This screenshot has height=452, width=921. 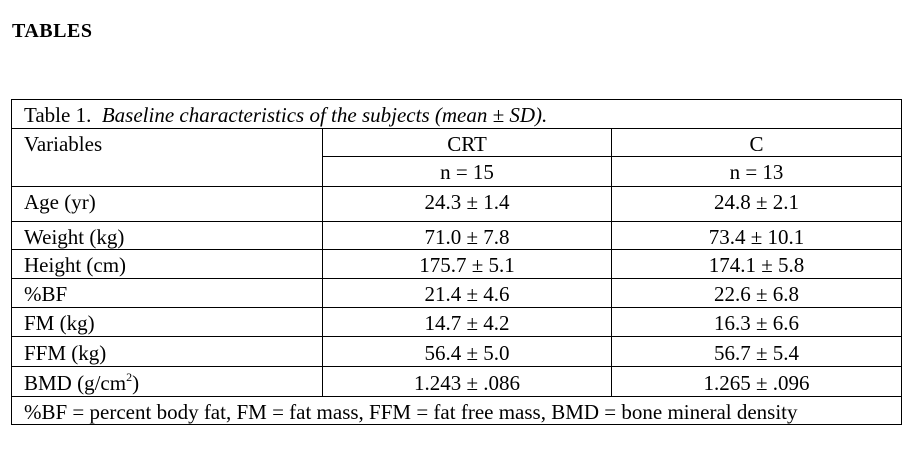 What do you see at coordinates (756, 294) in the screenshot?
I see `row-value-c-bf: 22.6 ± 6.8` at bounding box center [756, 294].